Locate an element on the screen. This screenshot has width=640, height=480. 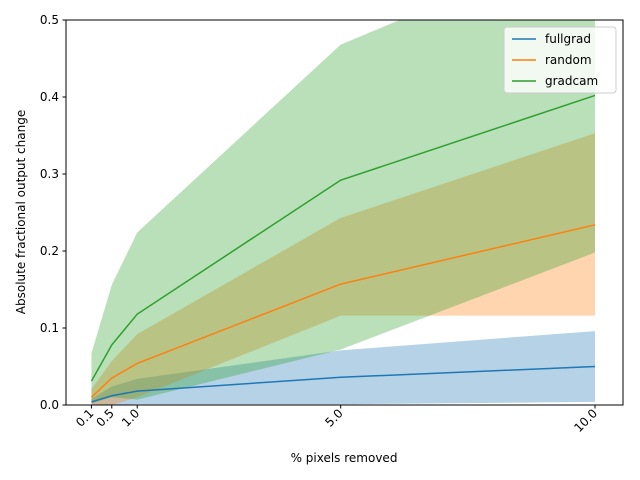
y-tick-label: 0.3 is located at coordinates (49, 174).